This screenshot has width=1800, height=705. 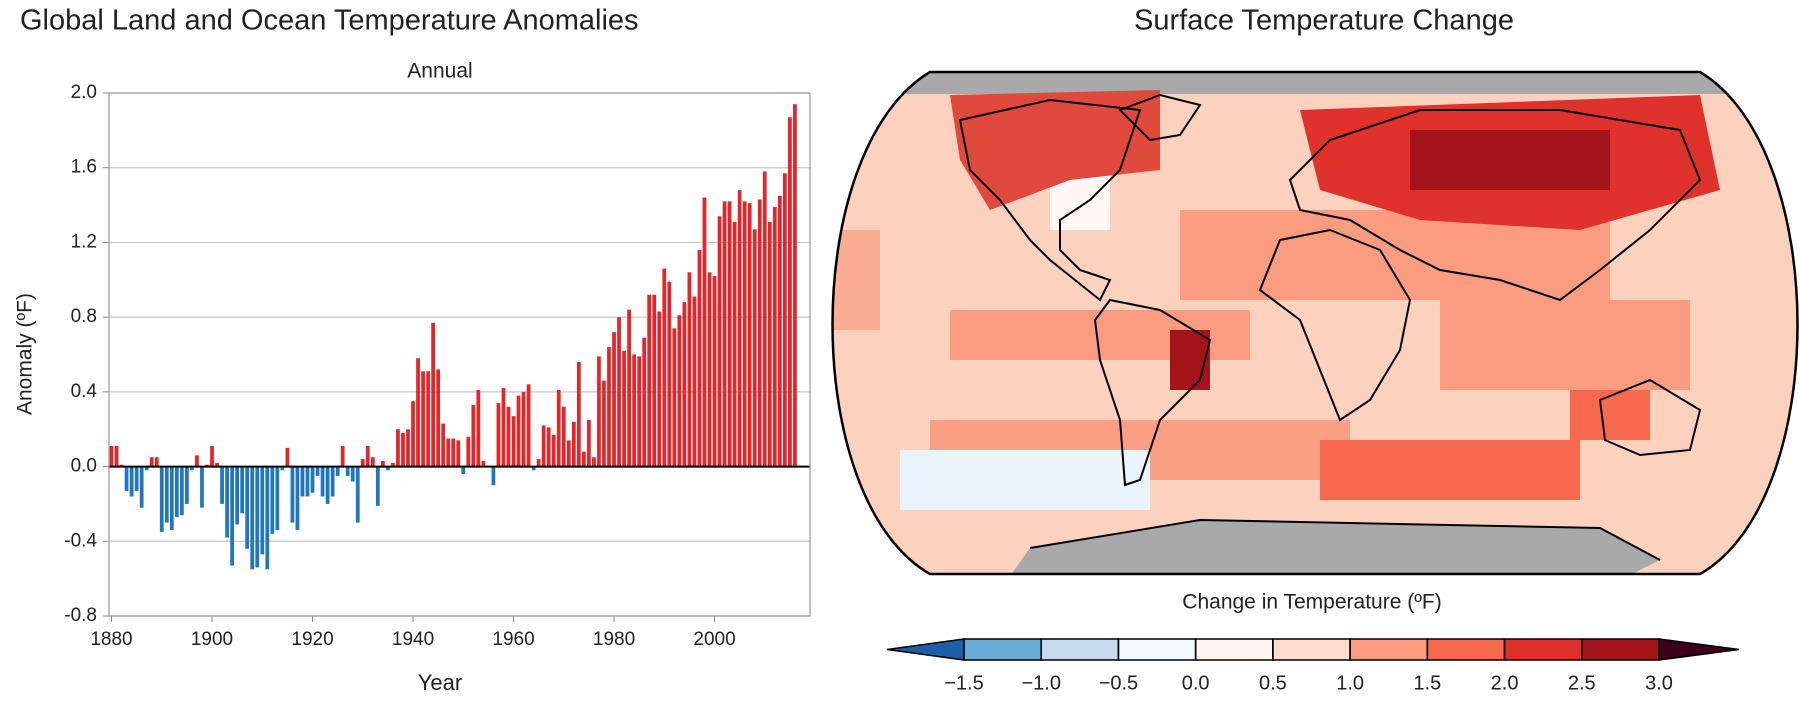 What do you see at coordinates (1495, 205) in the screenshot?
I see `eurasia` at bounding box center [1495, 205].